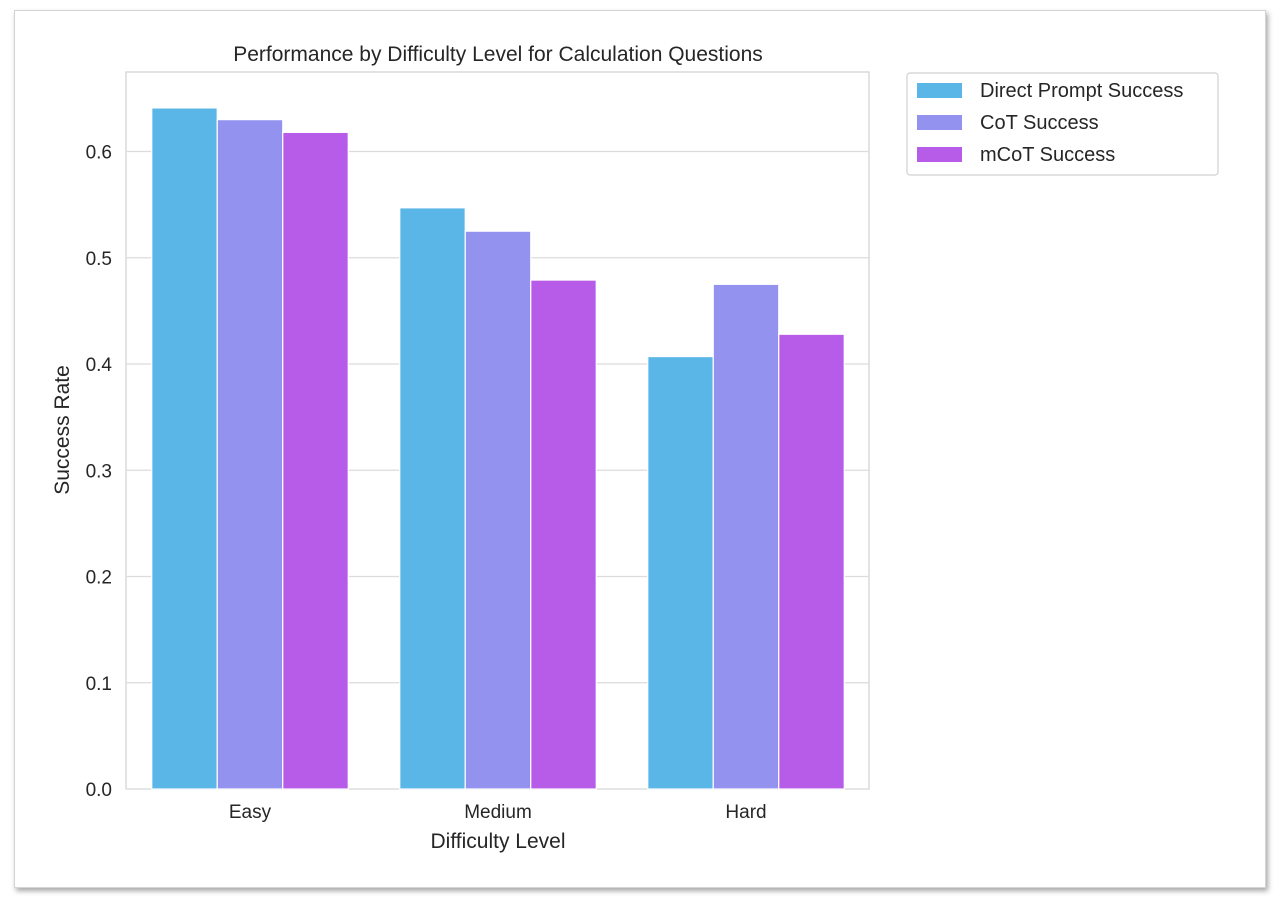 Image resolution: width=1280 pixels, height=907 pixels. What do you see at coordinates (1081, 91) in the screenshot?
I see `legend-label-direct-prompt: Direct Prompt Success` at bounding box center [1081, 91].